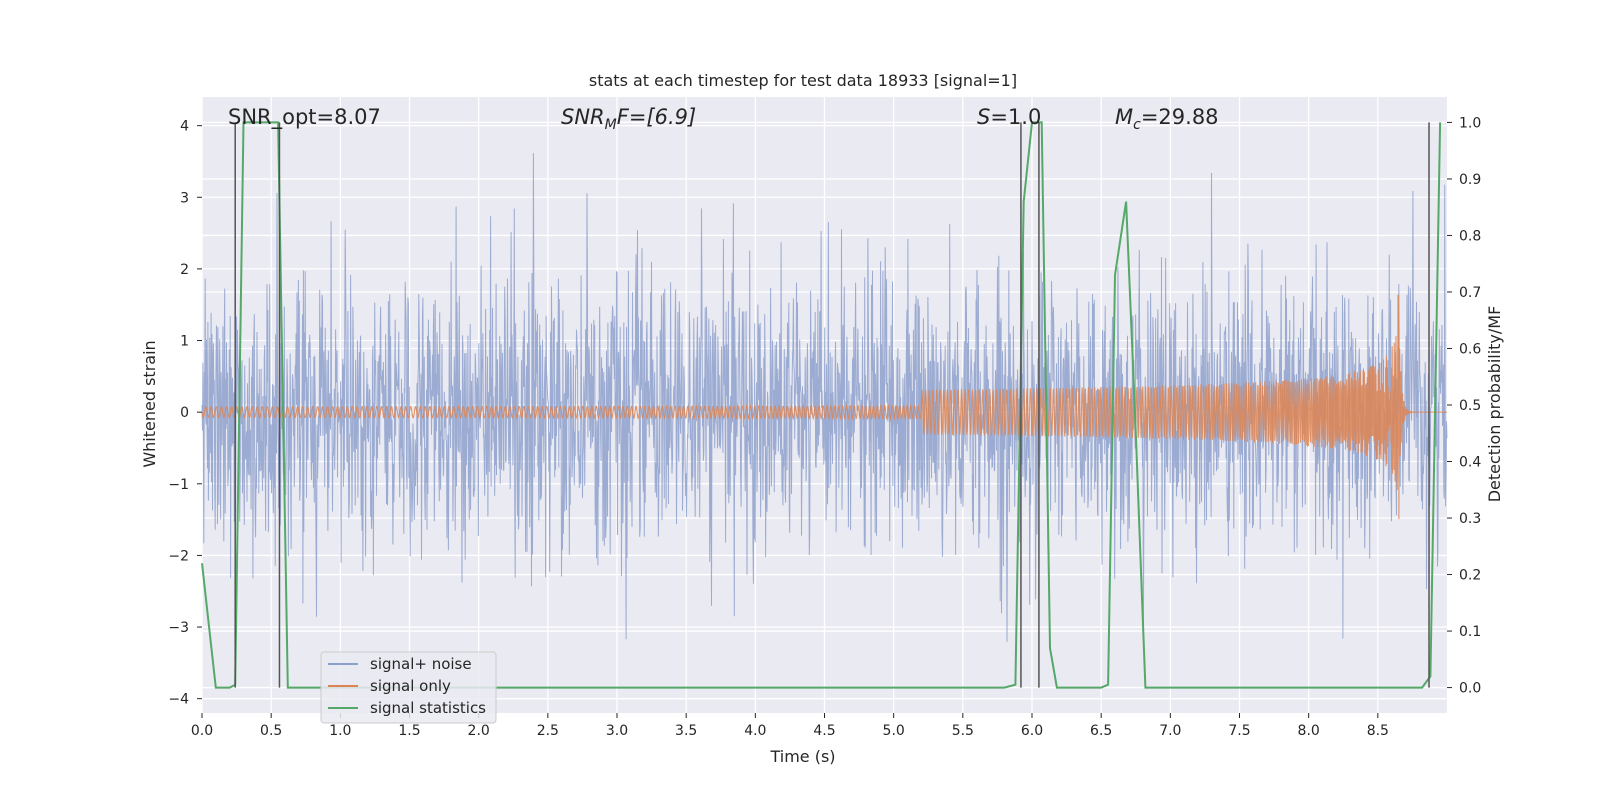  What do you see at coordinates (1239, 731) in the screenshot?
I see `x-tick-label: 7.5` at bounding box center [1239, 731].